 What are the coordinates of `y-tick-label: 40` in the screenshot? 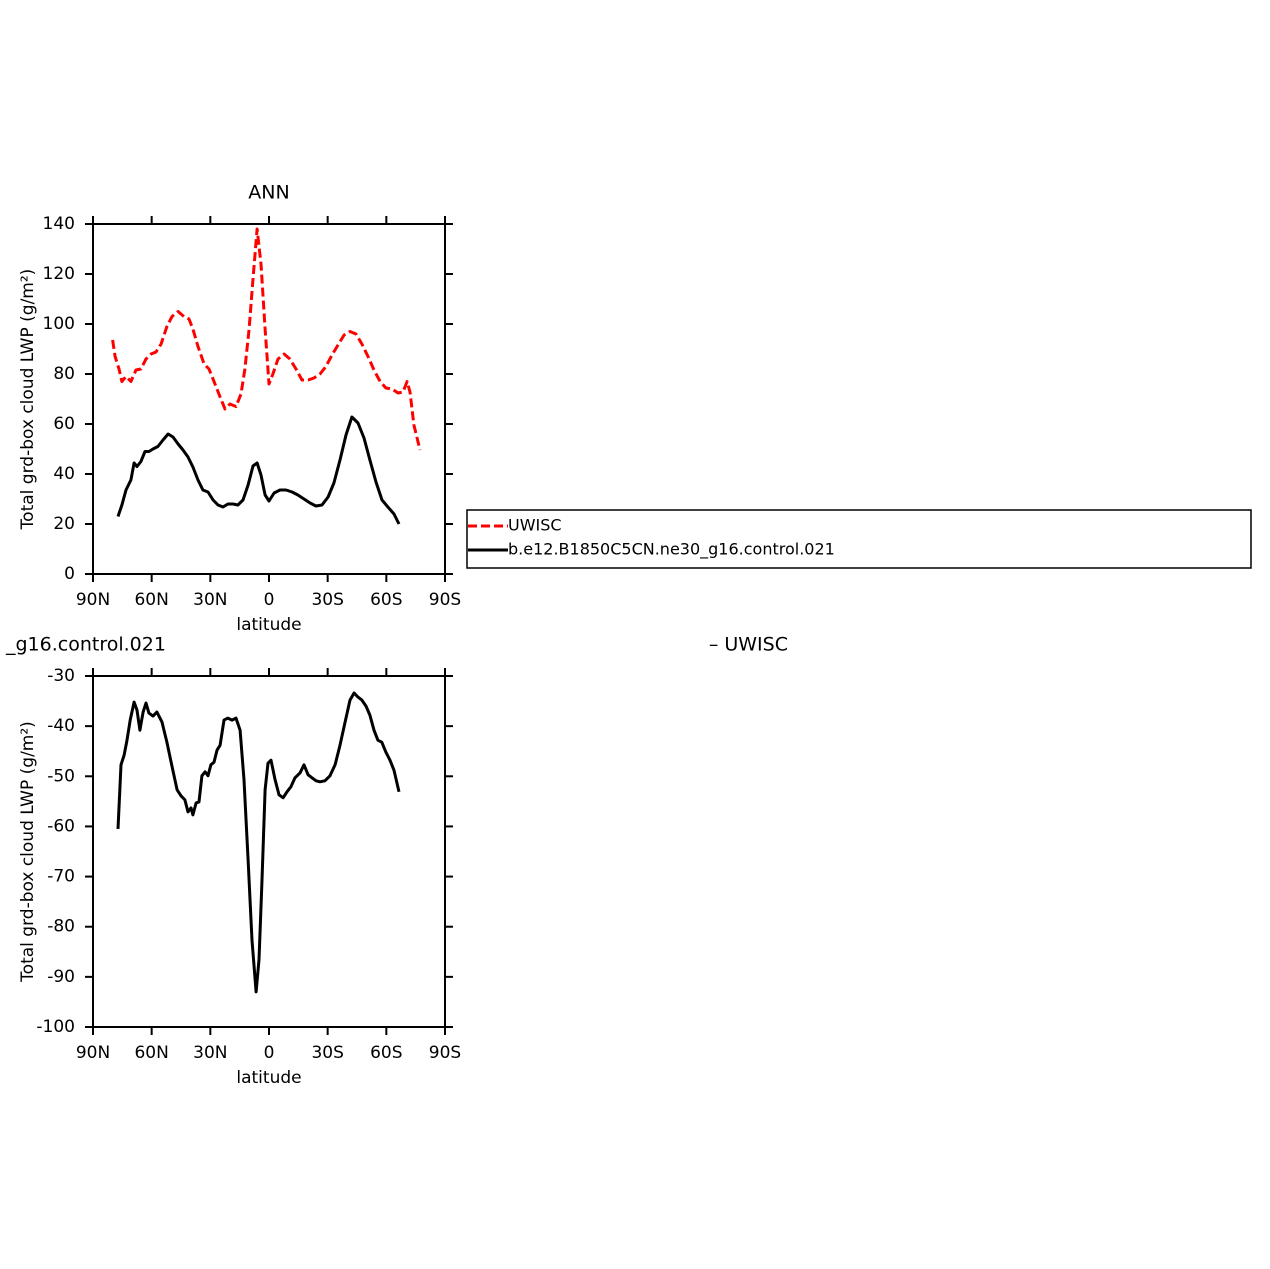 It's located at (64, 474).